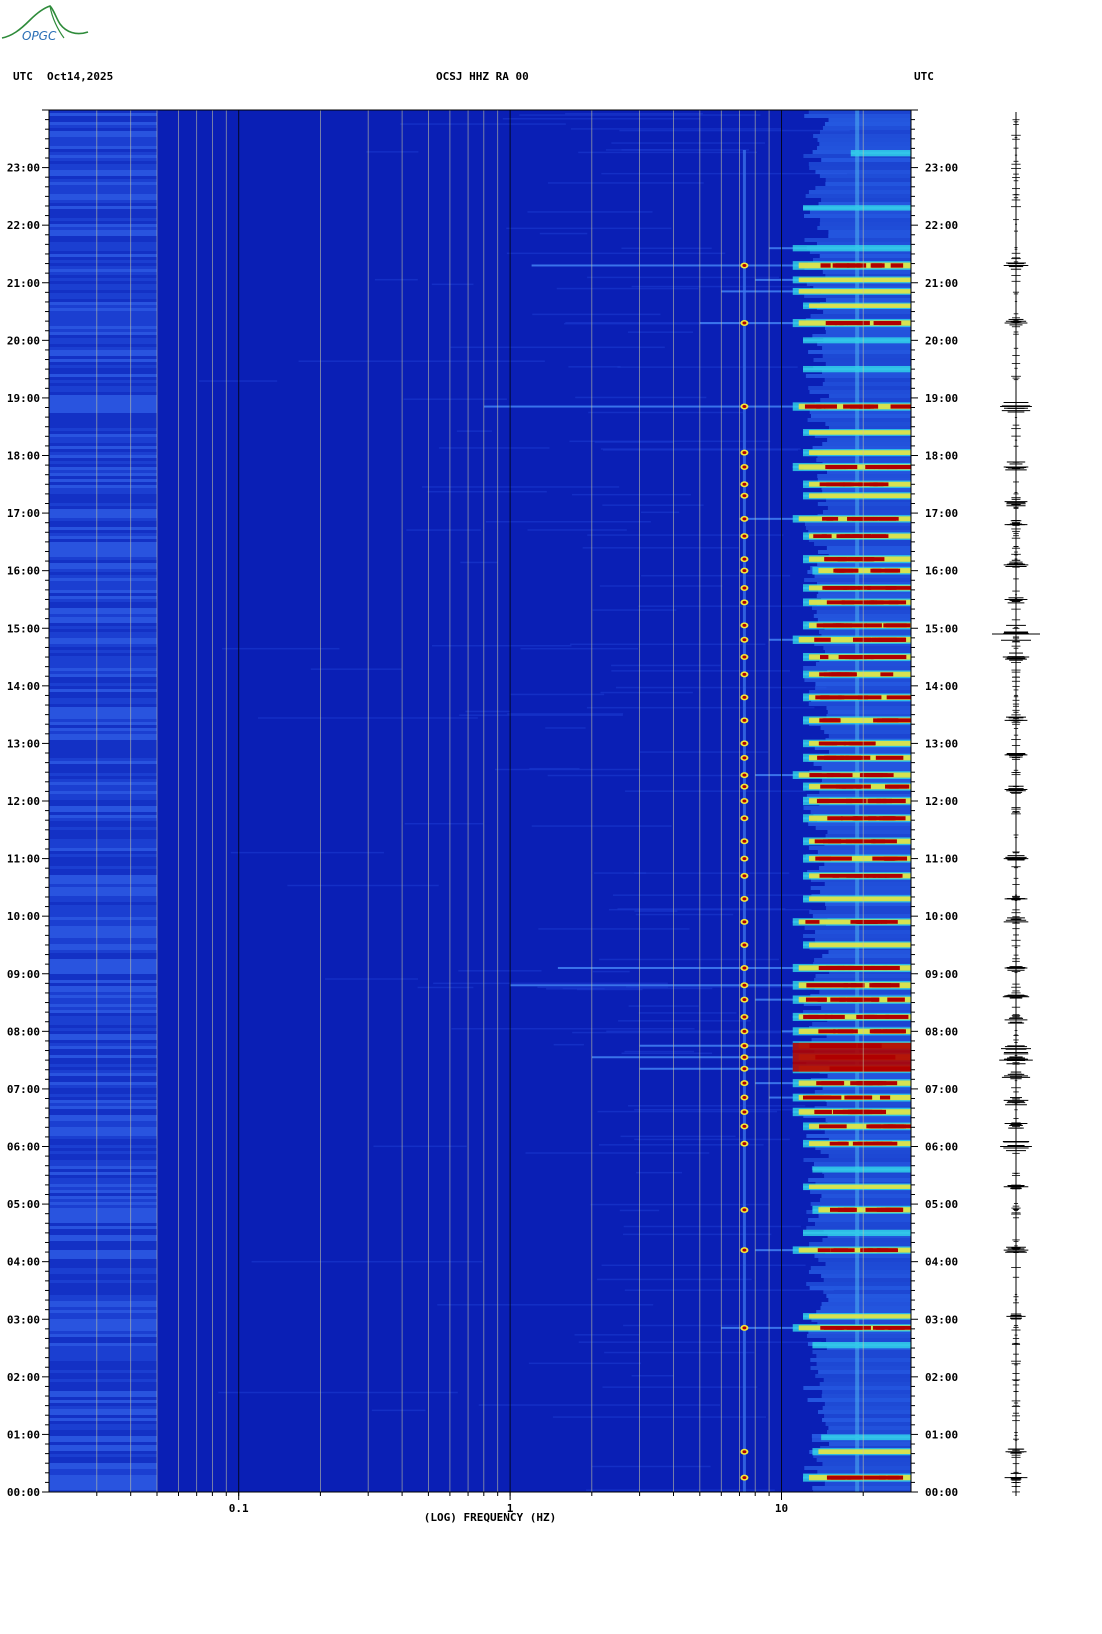 The image size is (1102, 1634). I want to click on y-tick-label-left: 23:00, so click(23, 168).